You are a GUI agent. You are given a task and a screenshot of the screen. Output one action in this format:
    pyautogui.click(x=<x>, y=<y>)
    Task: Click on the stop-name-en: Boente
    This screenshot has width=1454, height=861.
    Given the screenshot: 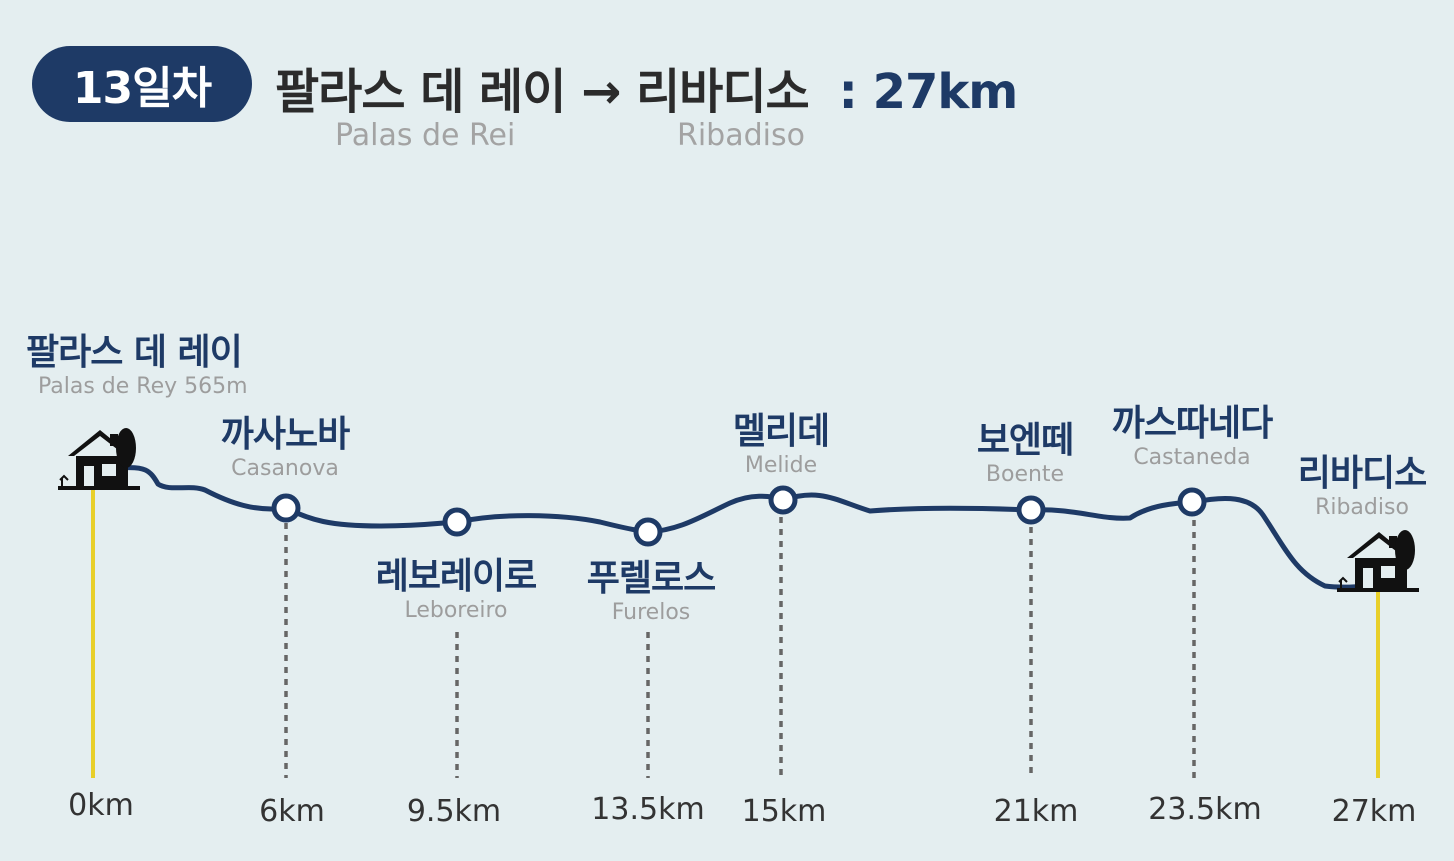 What is the action you would take?
    pyautogui.click(x=1025, y=474)
    